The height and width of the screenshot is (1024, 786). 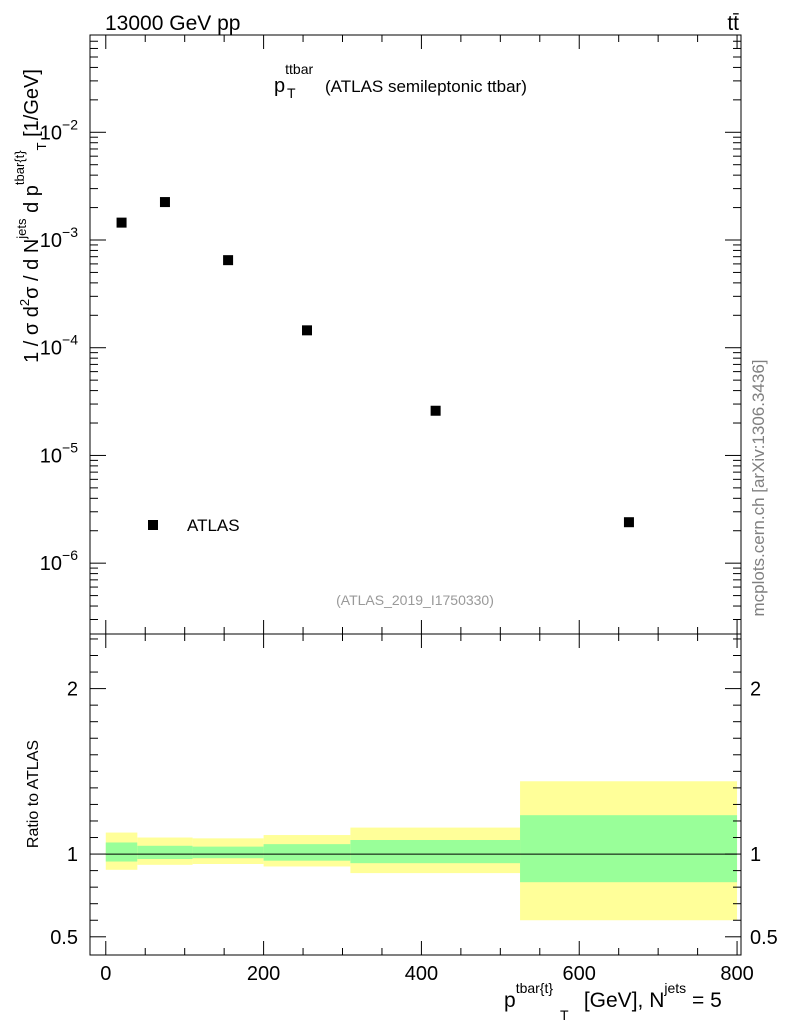 I want to click on x-tick-label-0: 0, so click(x=105, y=974).